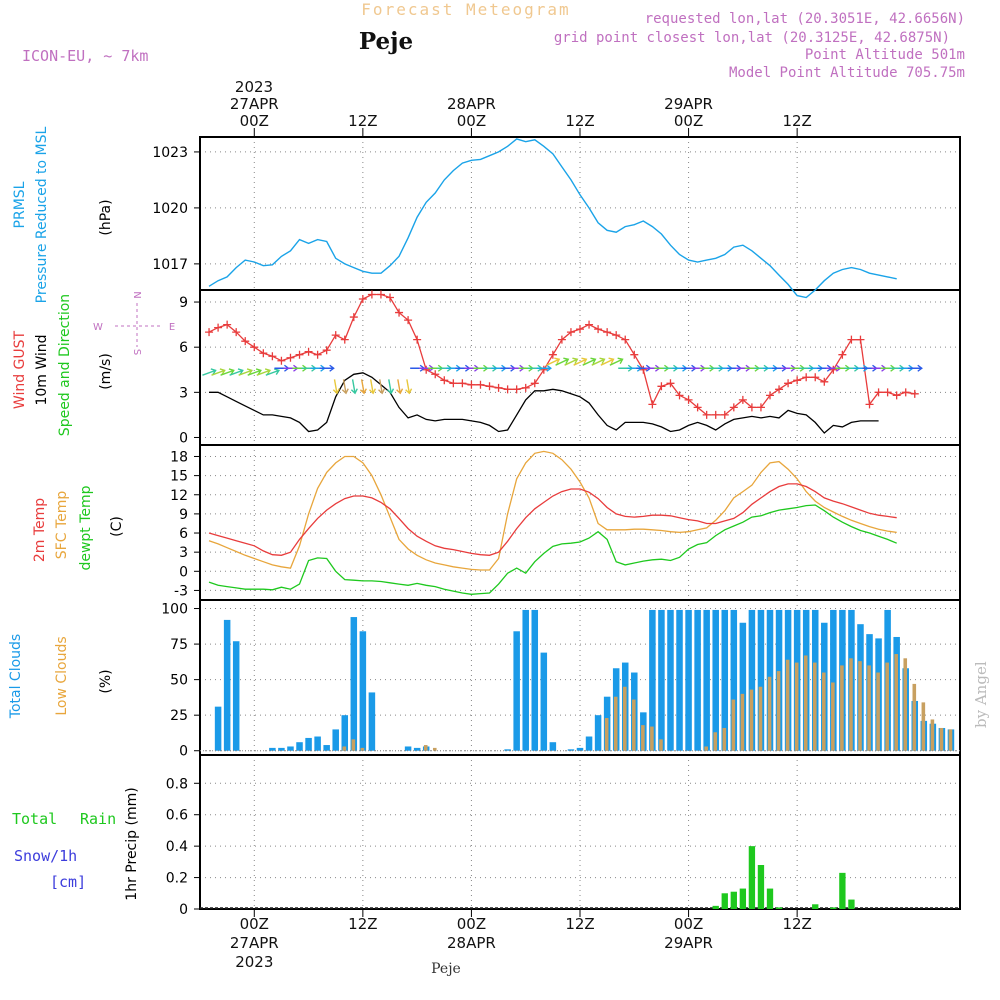 This screenshot has width=1000, height=1000. Describe the element at coordinates (688, 943) in the screenshot. I see `xtick-bottom-label: 29APR` at that location.